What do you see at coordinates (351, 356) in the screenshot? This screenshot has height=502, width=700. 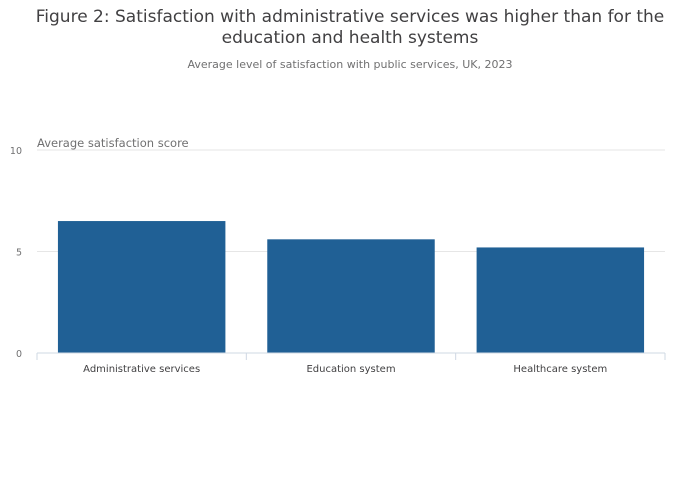 I see `x-axis` at bounding box center [351, 356].